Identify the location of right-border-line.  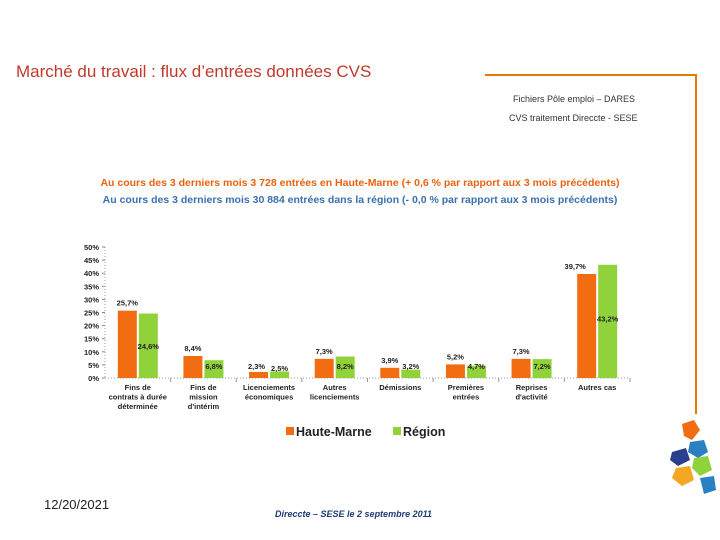
(696, 244).